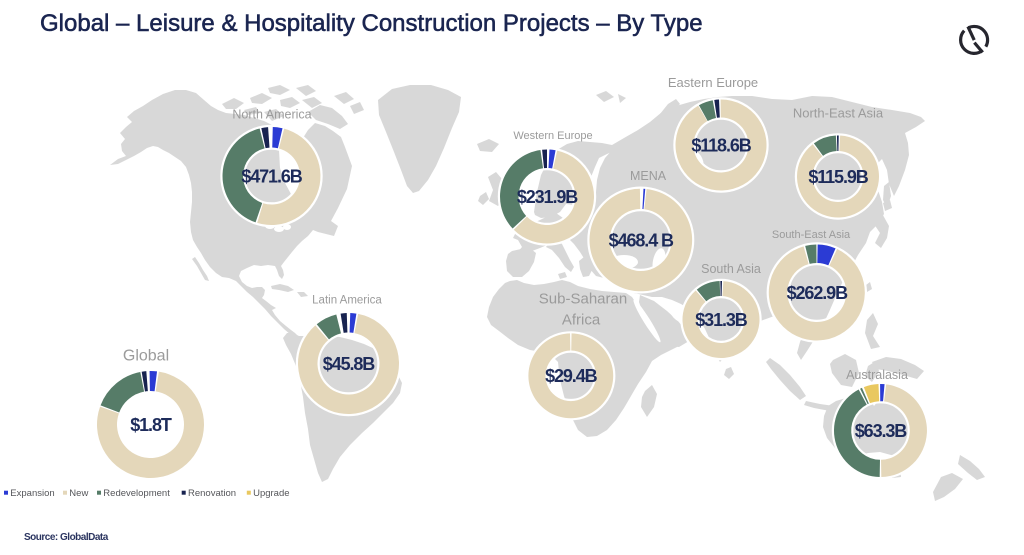 This screenshot has height=555, width=1024. Describe the element at coordinates (881, 431) in the screenshot. I see `svg-text: $63.3B` at that location.